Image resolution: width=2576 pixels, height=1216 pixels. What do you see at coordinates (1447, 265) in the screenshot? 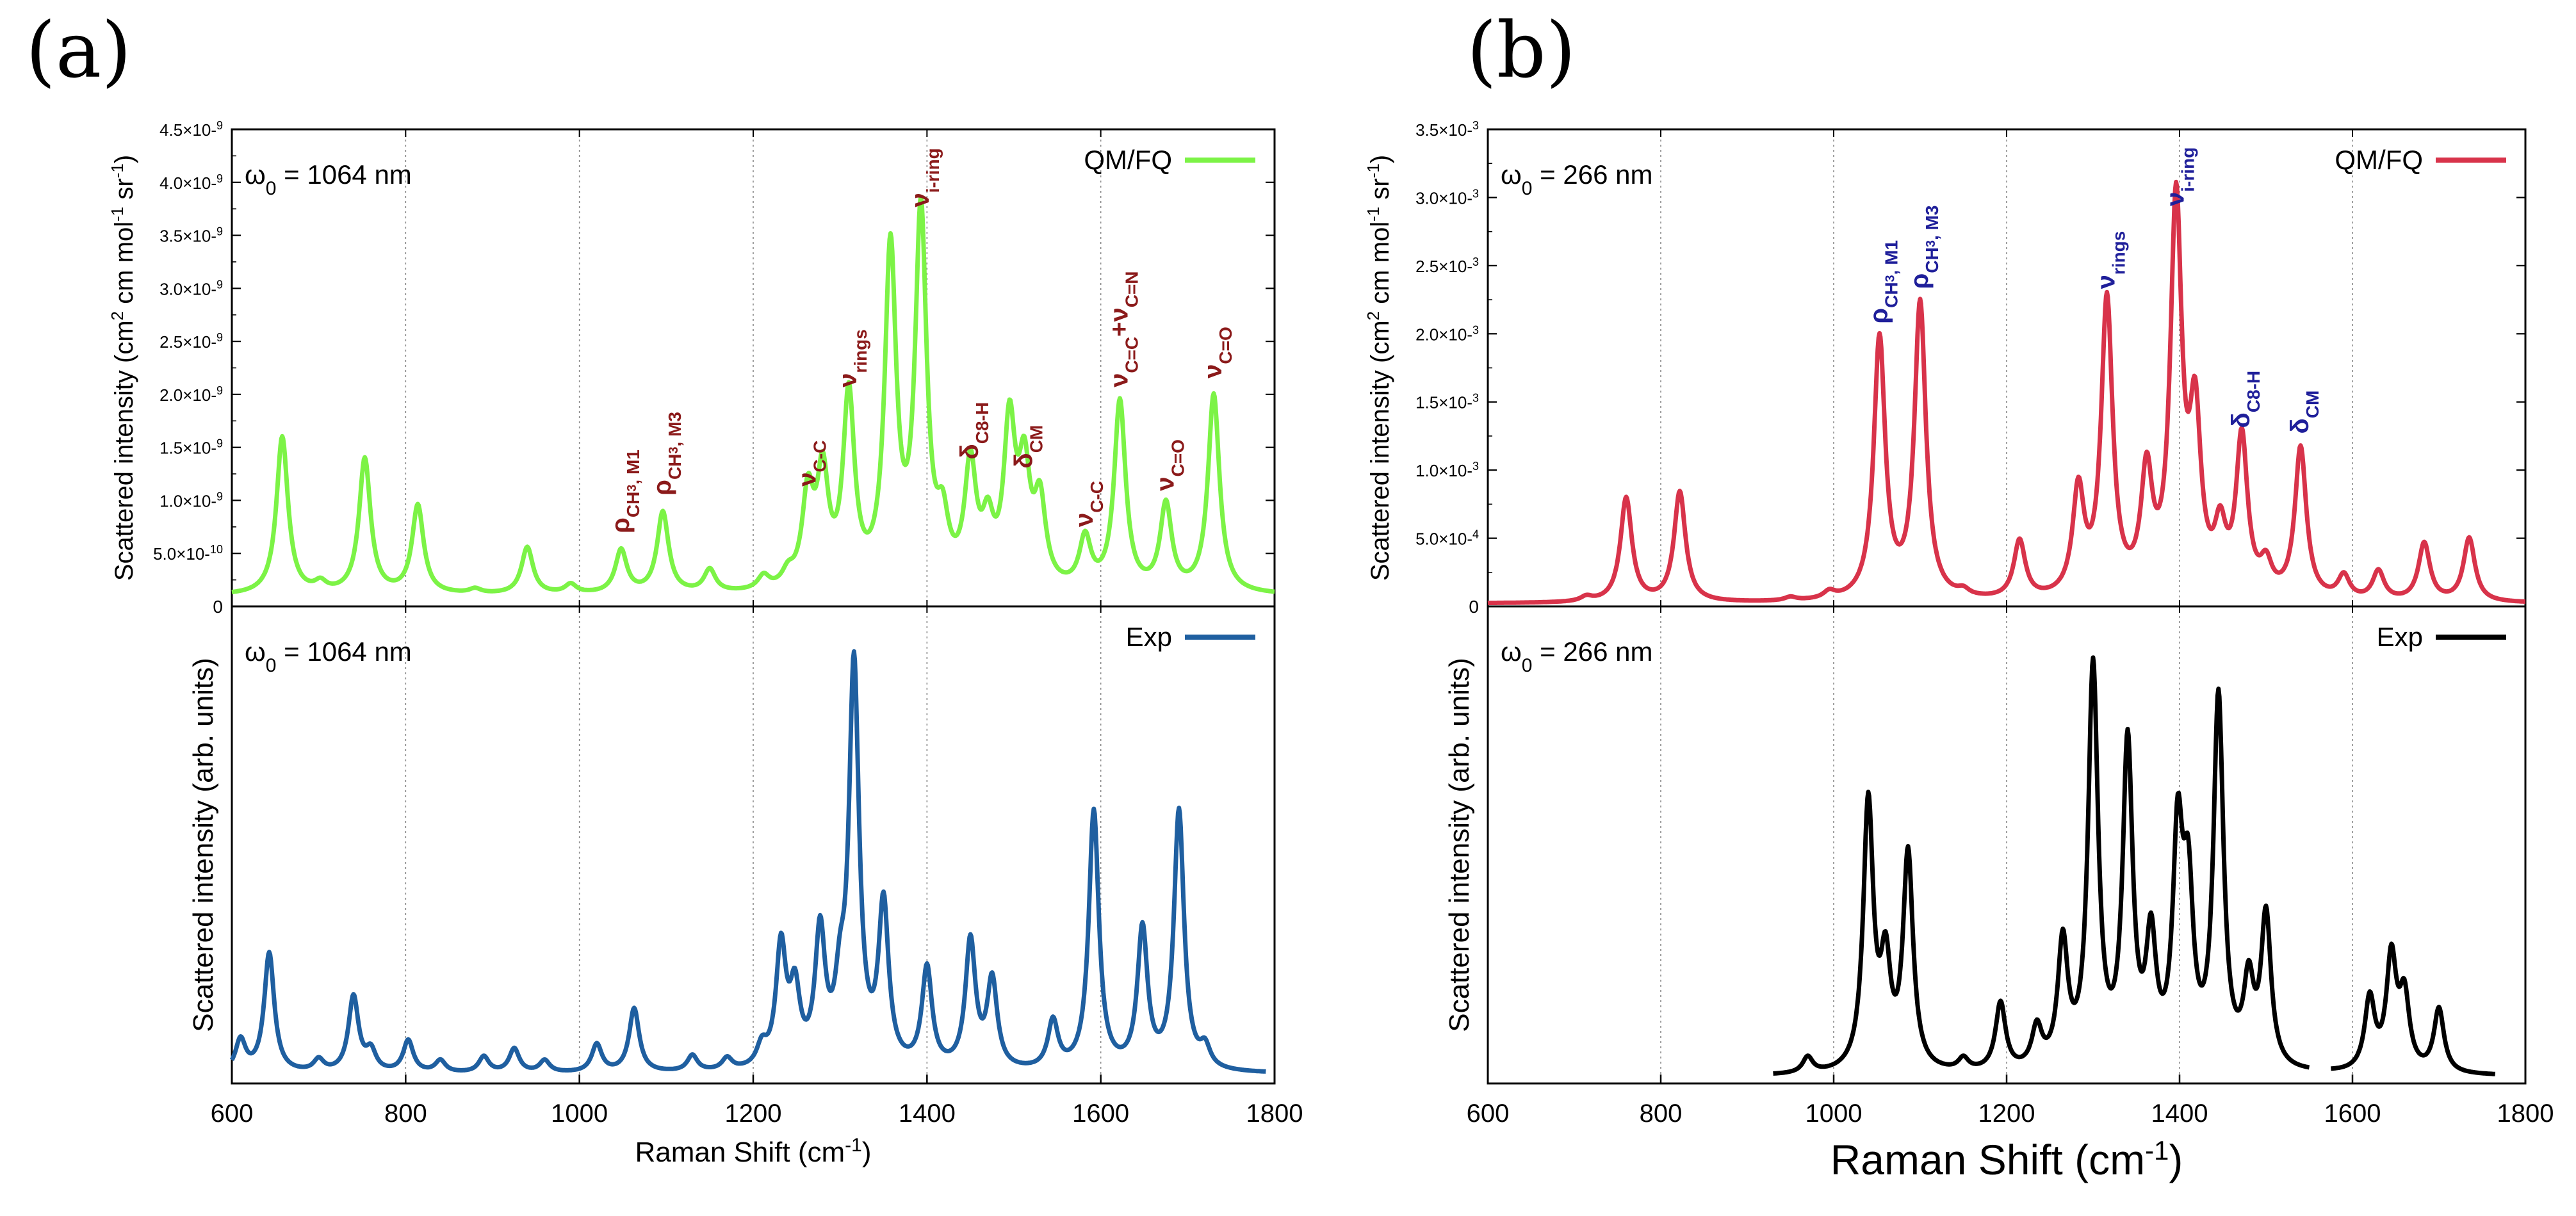
I see `y-tick-label: 2.5×10⁻³` at bounding box center [1447, 265].